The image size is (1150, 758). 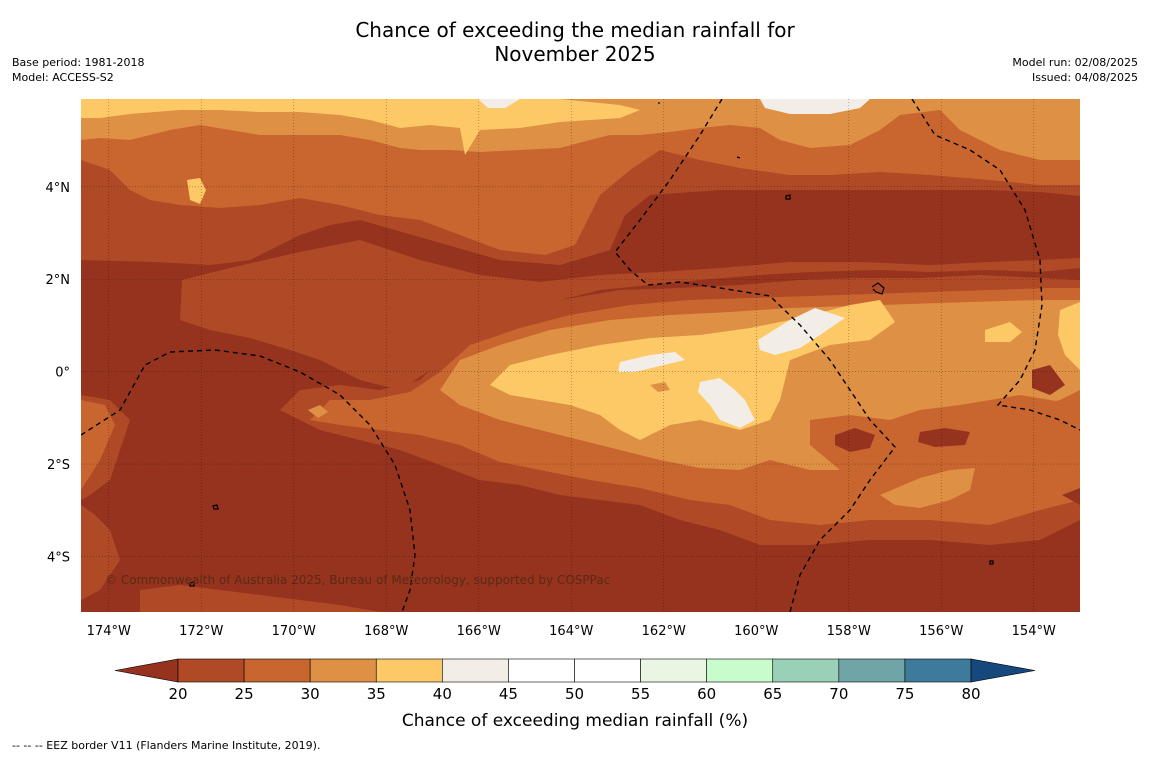 I want to click on band-lt20-east, so click(x=1048, y=380).